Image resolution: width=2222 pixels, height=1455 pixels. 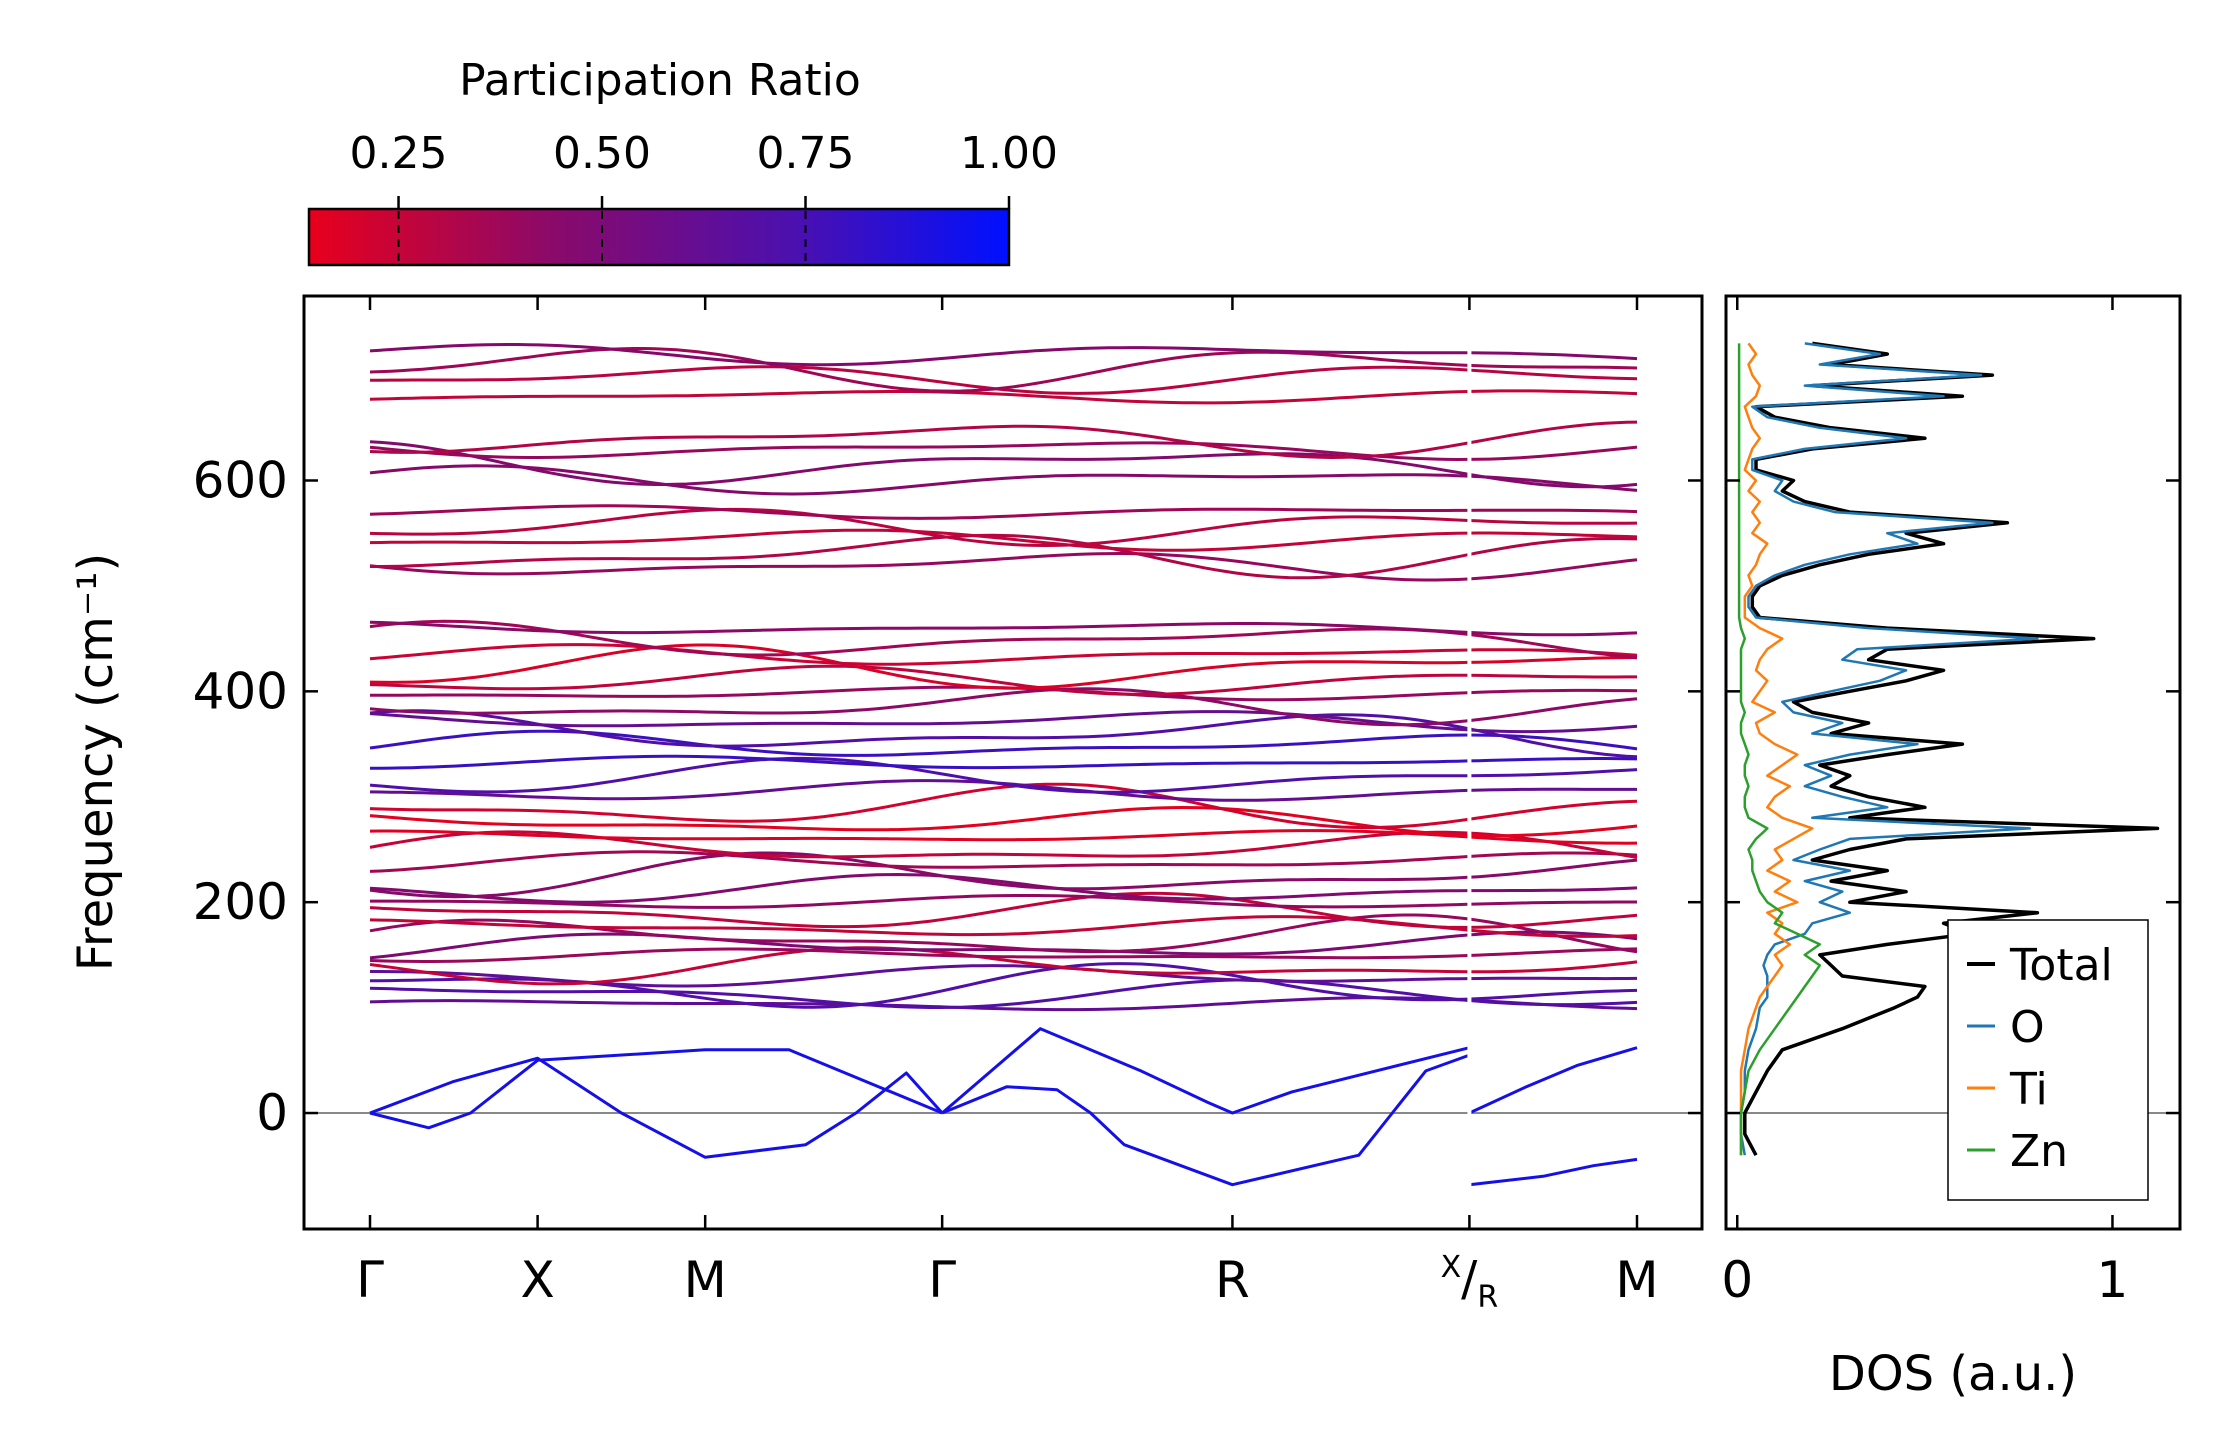 I want to click on y-tick-label: 600, so click(x=240, y=480).